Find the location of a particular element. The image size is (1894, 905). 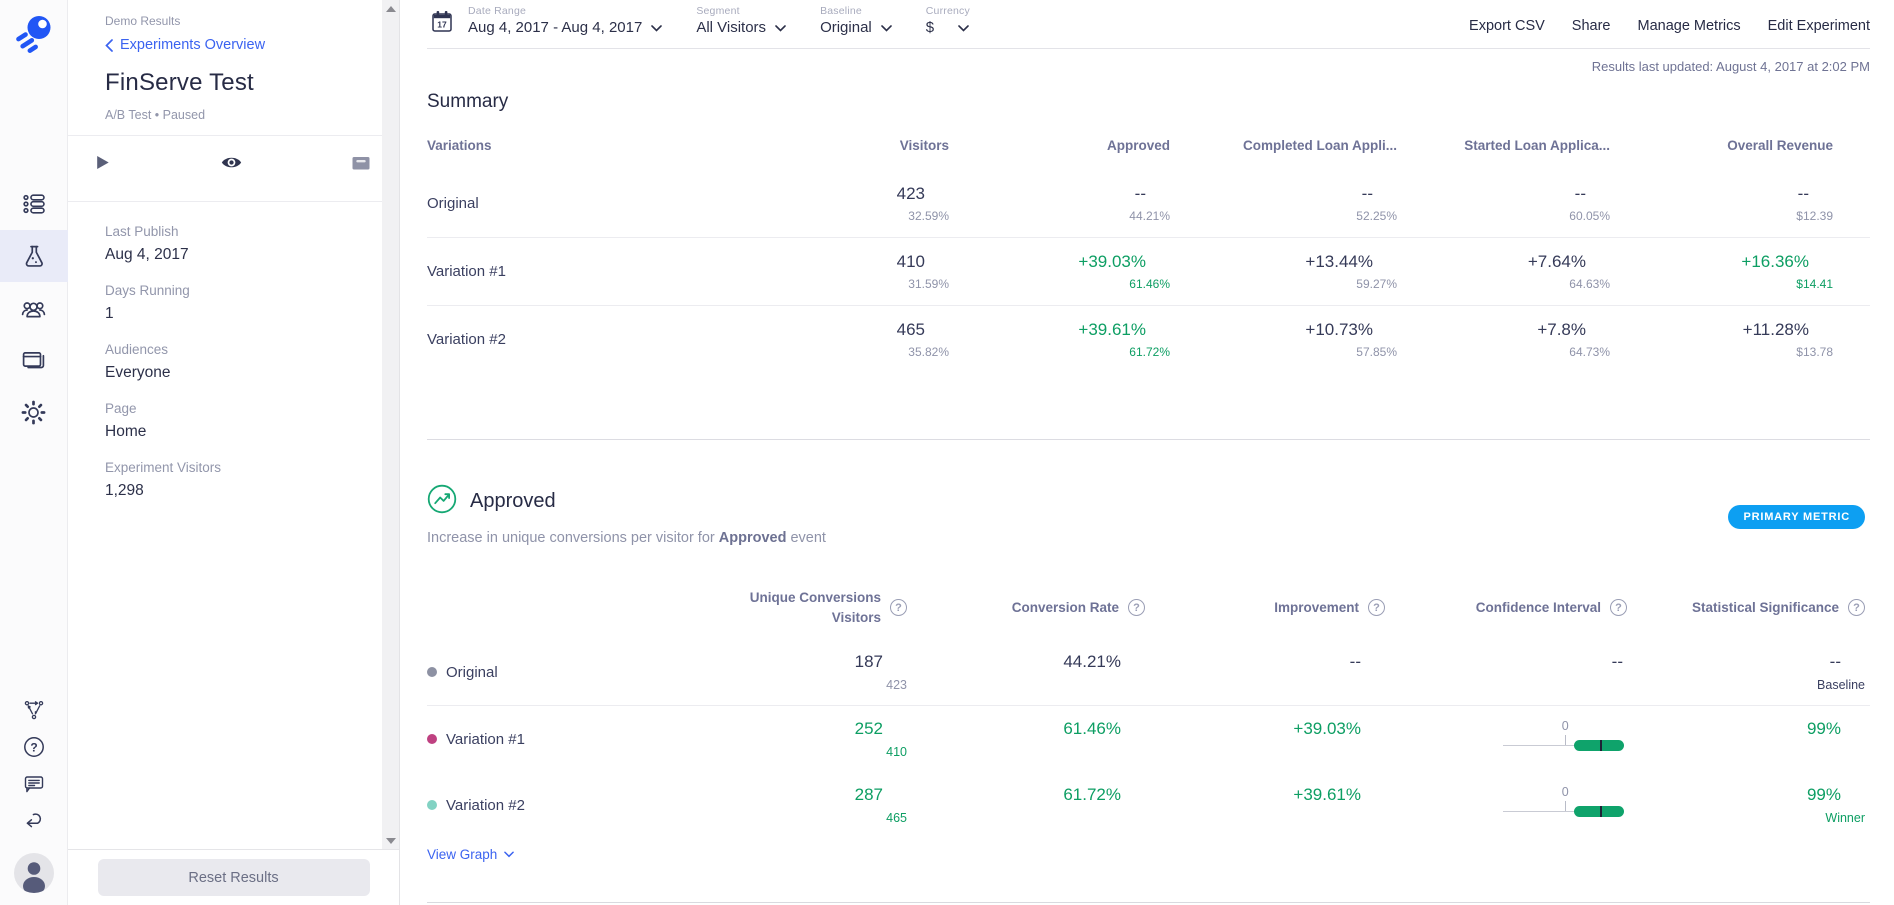

scrollbar-down-arrow is located at coordinates (390, 840).